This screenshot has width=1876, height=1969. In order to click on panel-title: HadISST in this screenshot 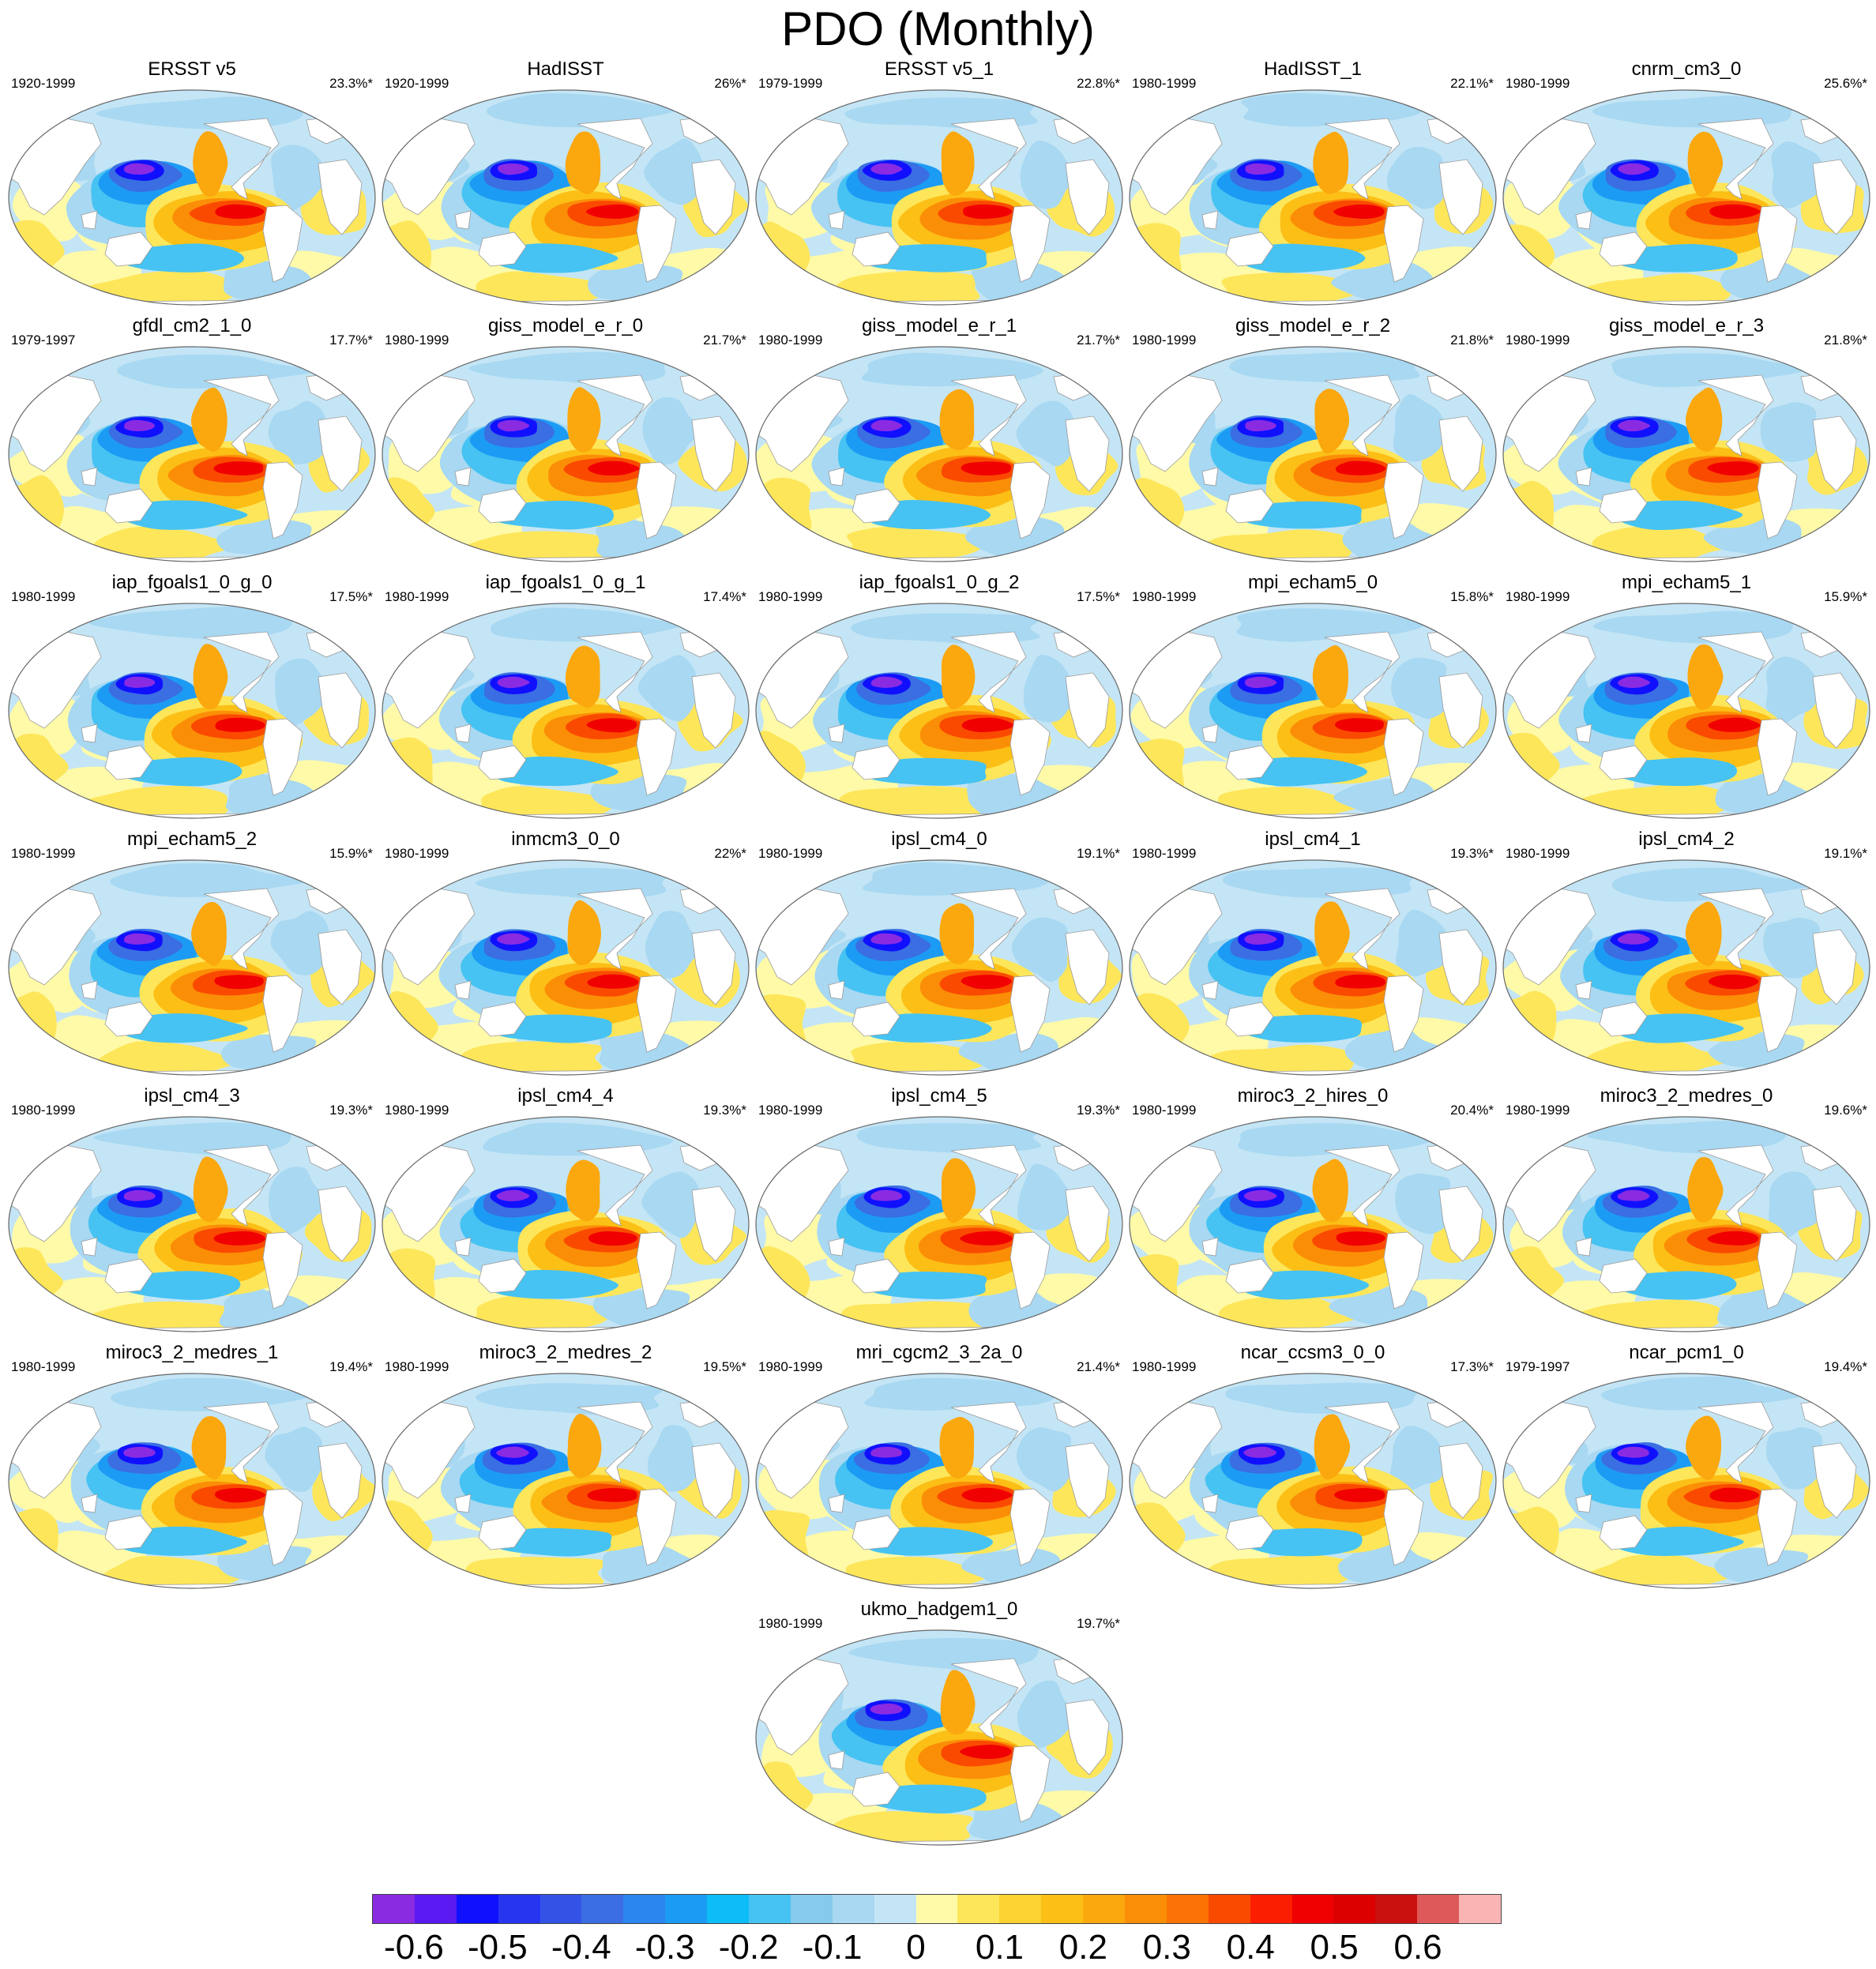, I will do `click(565, 69)`.